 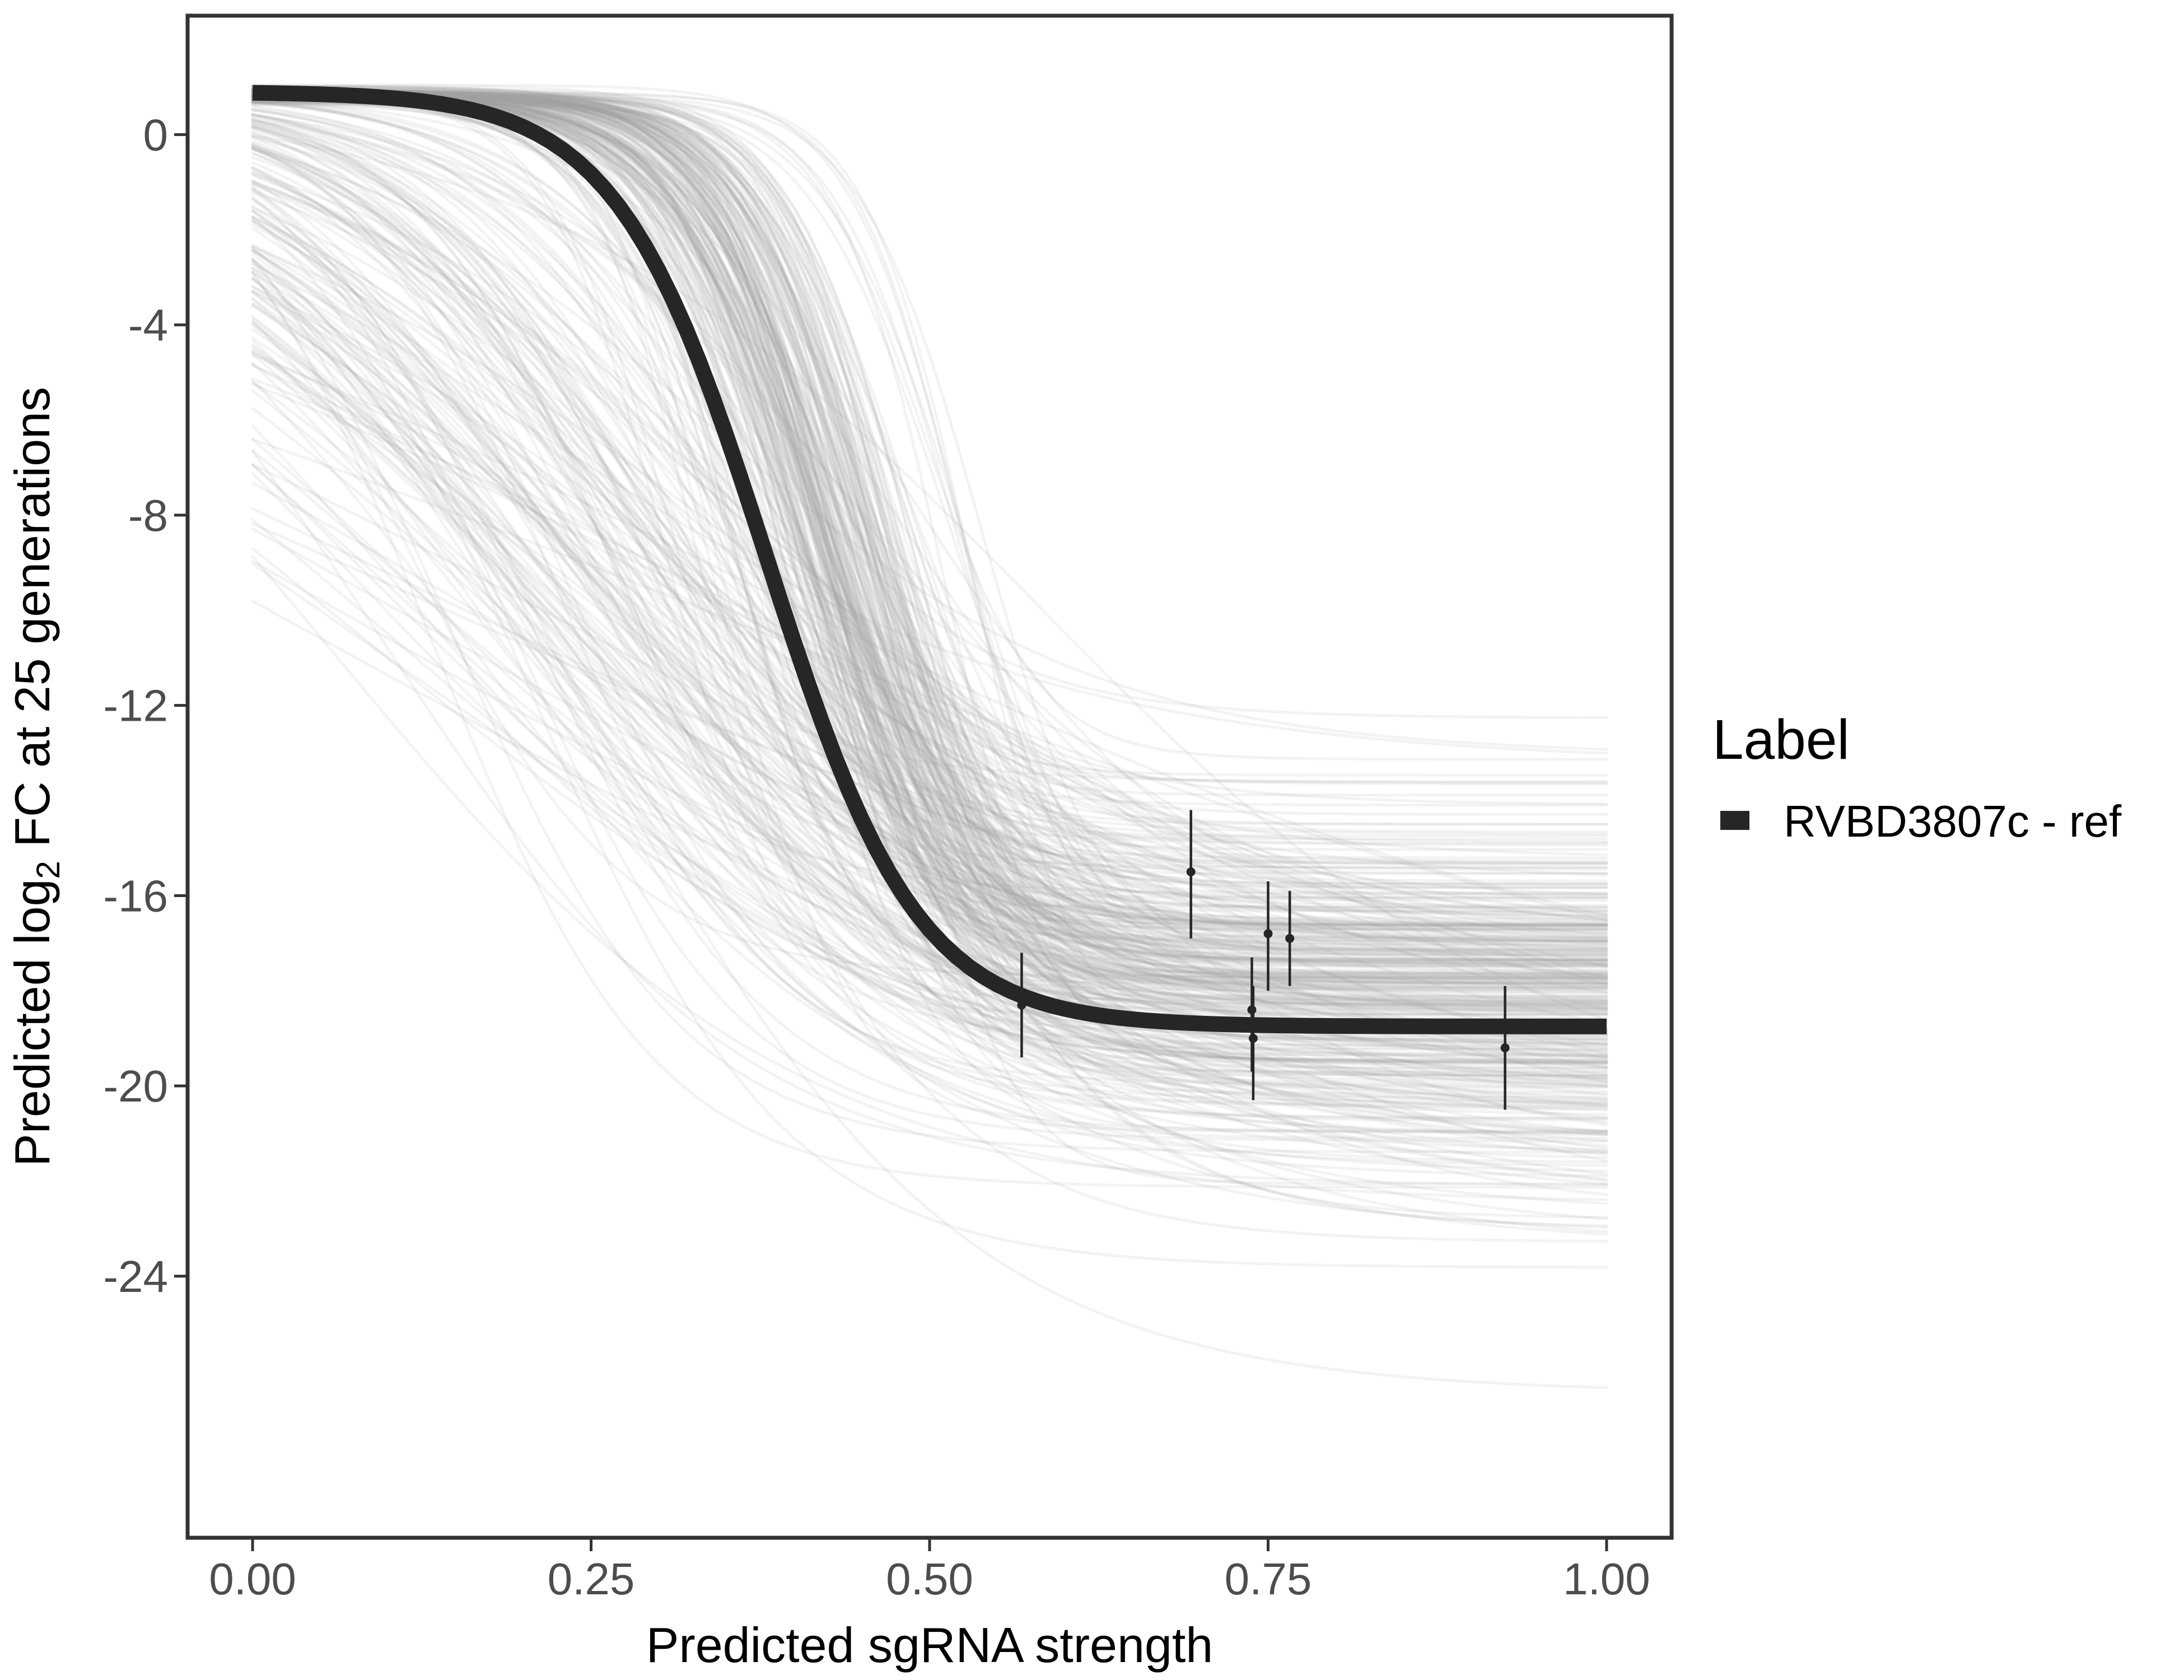 I want to click on x-tick-label: 0.00, so click(x=253, y=1579).